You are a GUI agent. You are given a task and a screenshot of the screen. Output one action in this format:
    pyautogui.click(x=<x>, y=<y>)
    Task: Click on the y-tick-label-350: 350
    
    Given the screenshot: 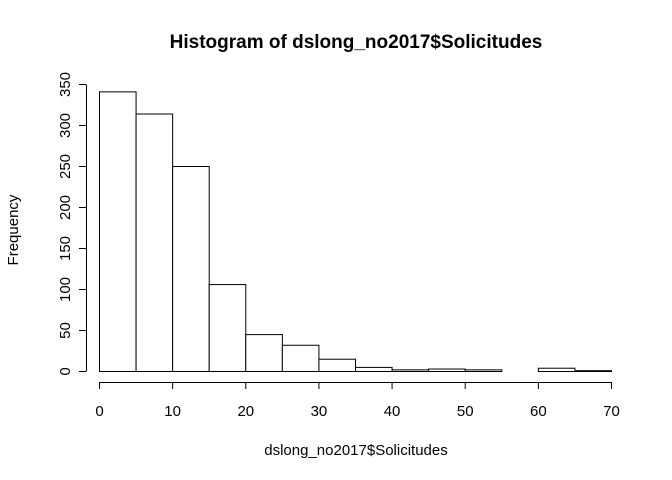 What is the action you would take?
    pyautogui.click(x=65, y=84)
    